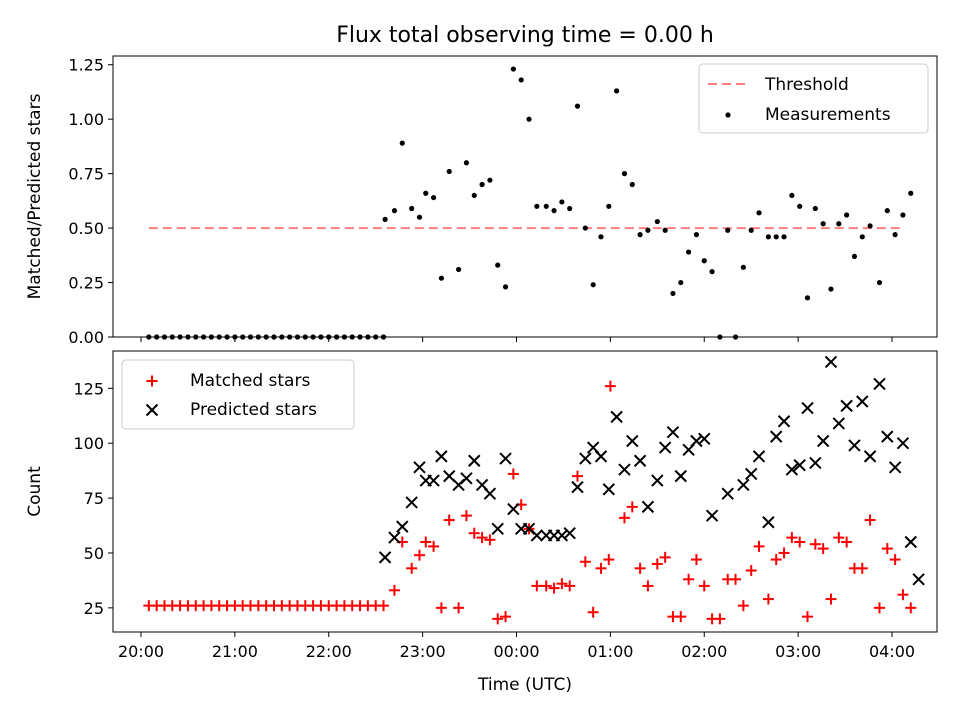 The height and width of the screenshot is (720, 960). I want to click on y-axis-label: Count, so click(35, 491).